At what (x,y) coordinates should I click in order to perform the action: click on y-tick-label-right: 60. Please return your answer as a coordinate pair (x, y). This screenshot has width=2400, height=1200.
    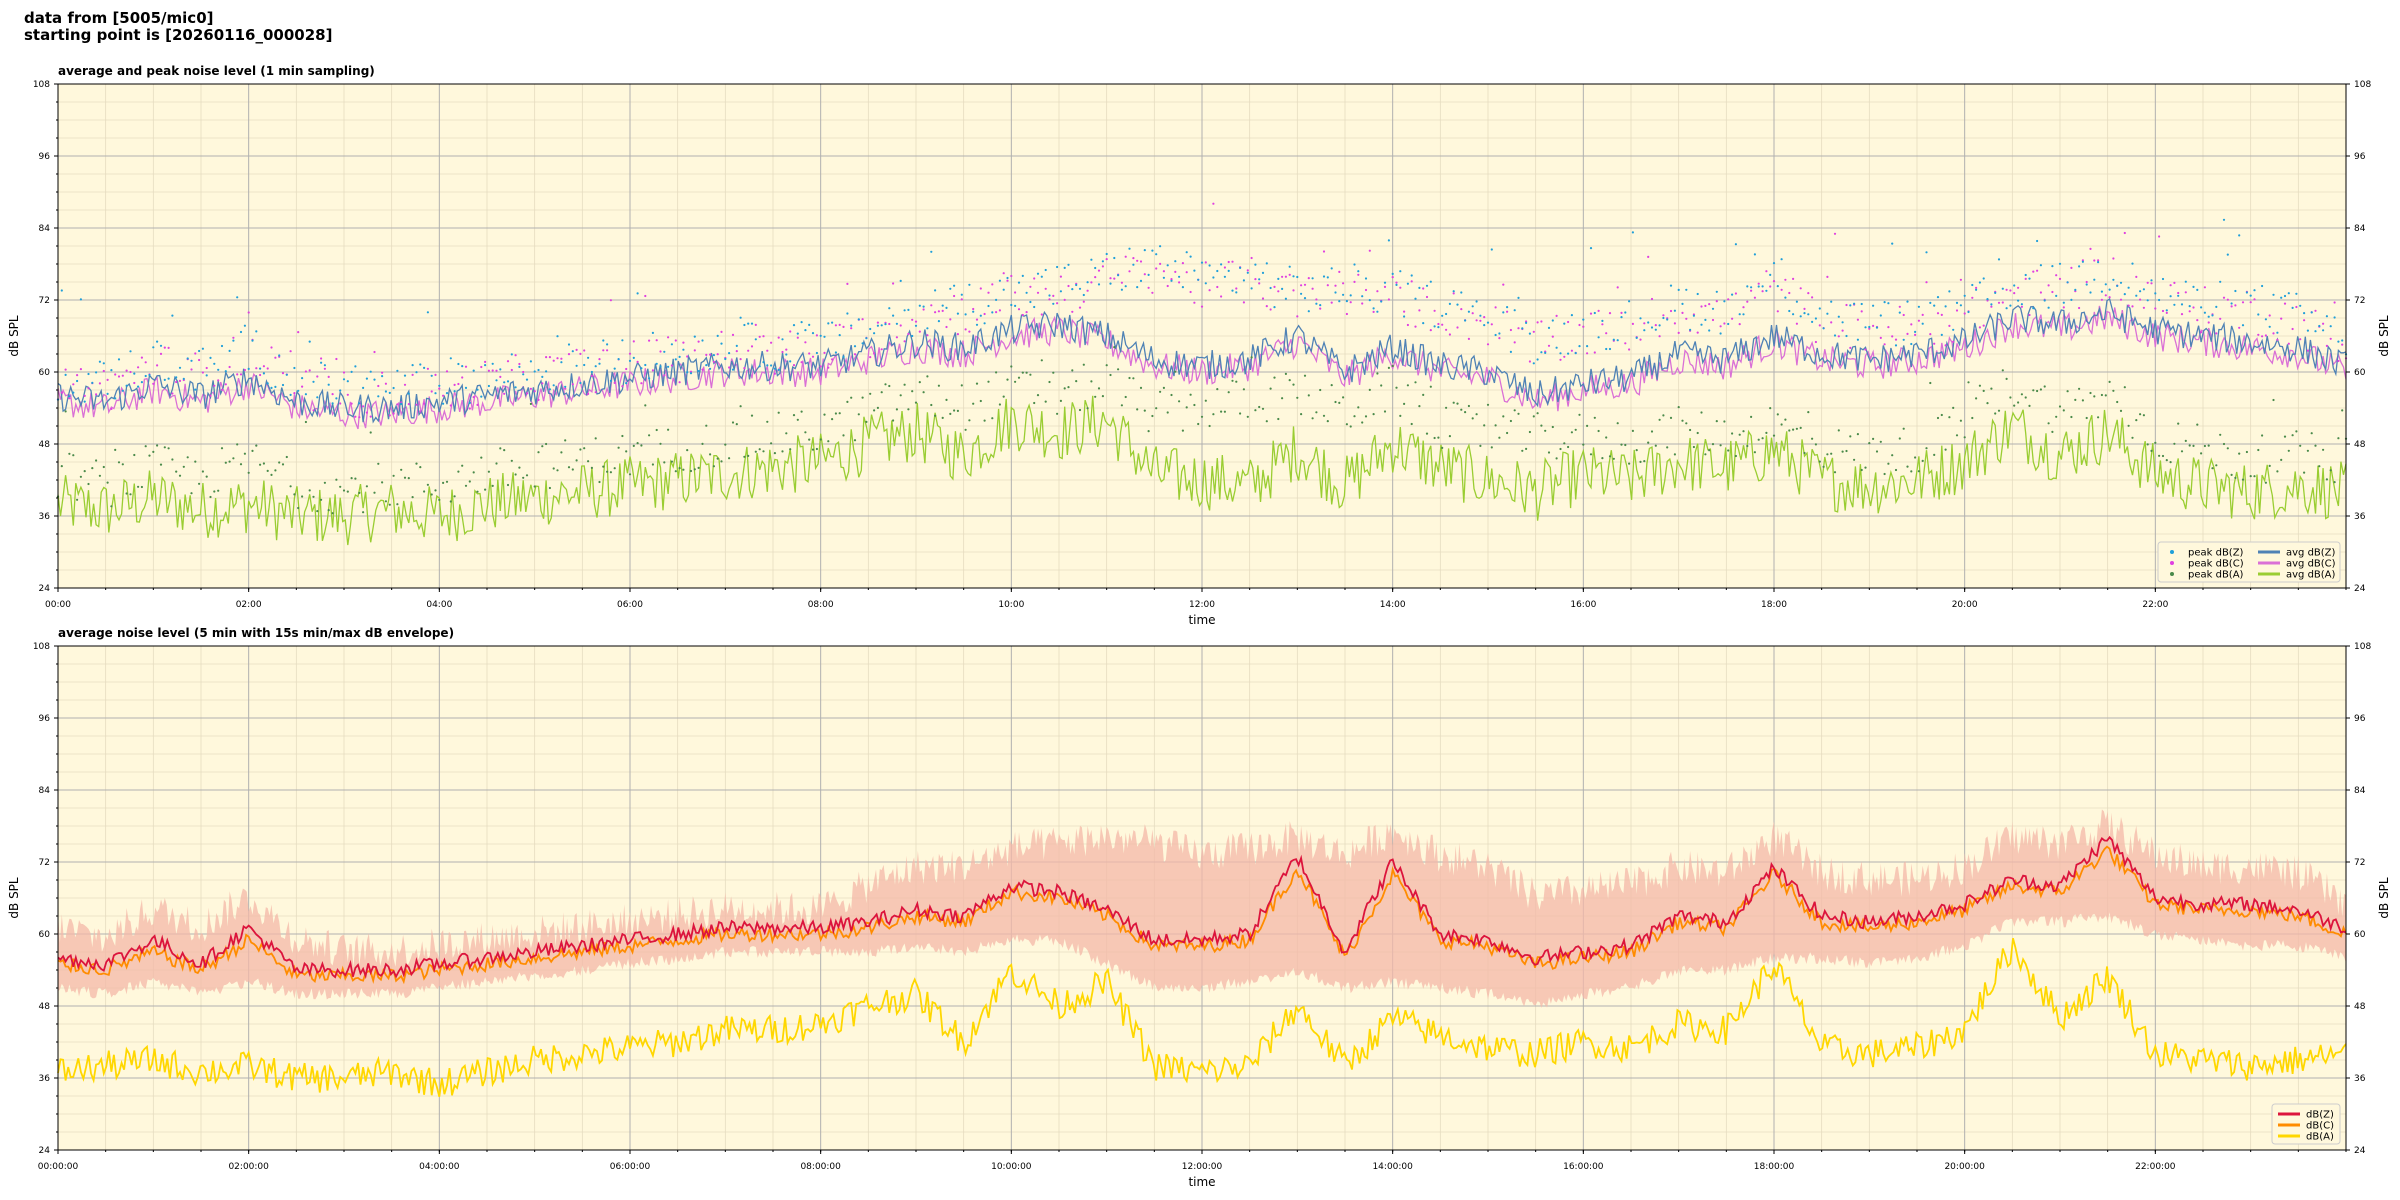
    Looking at the image, I should click on (2360, 935).